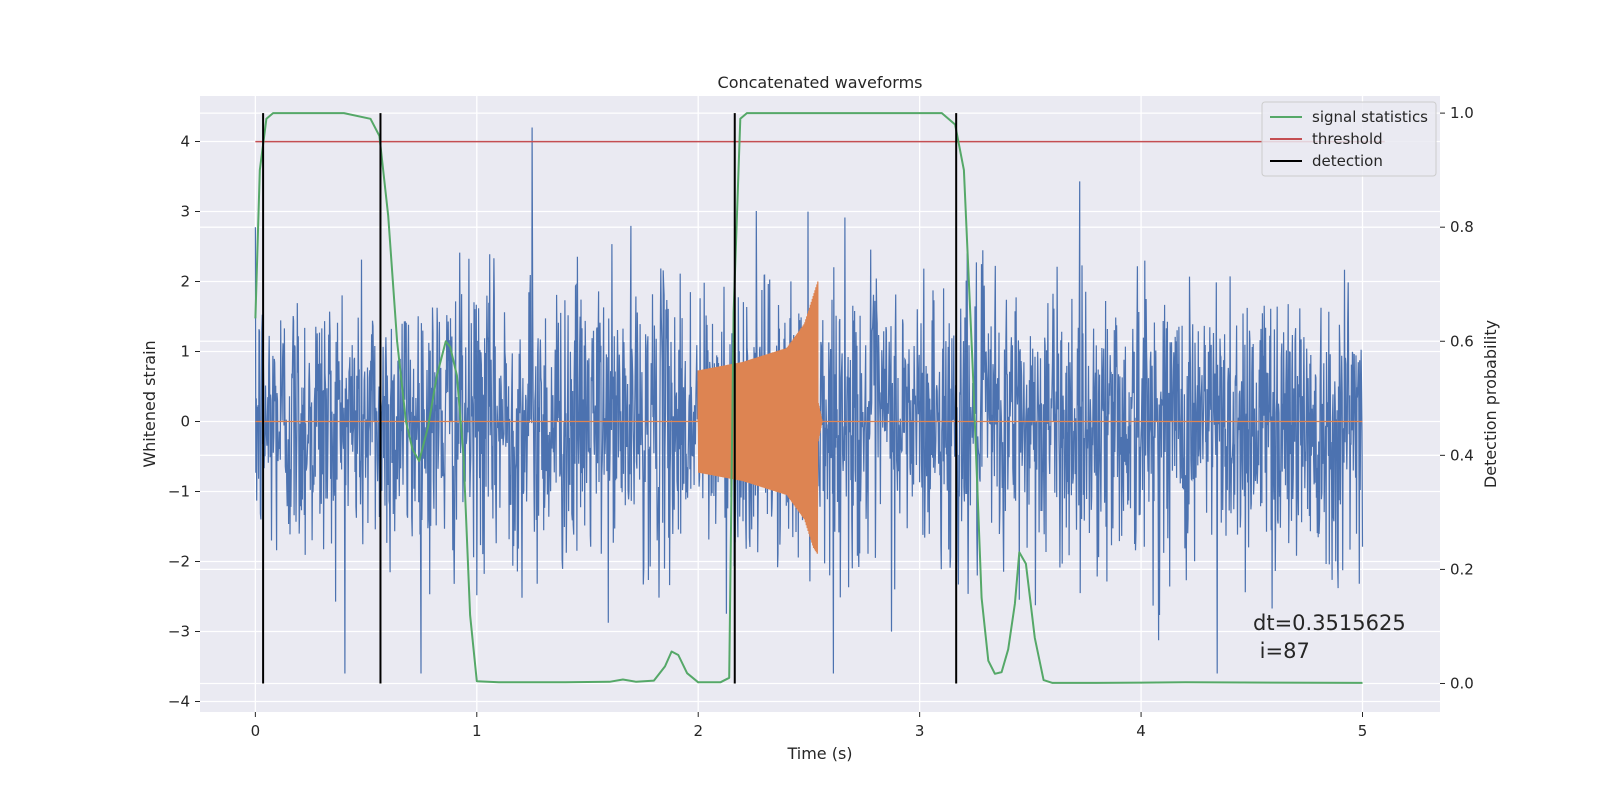  What do you see at coordinates (179, 562) in the screenshot?
I see `y-tick-label: −2` at bounding box center [179, 562].